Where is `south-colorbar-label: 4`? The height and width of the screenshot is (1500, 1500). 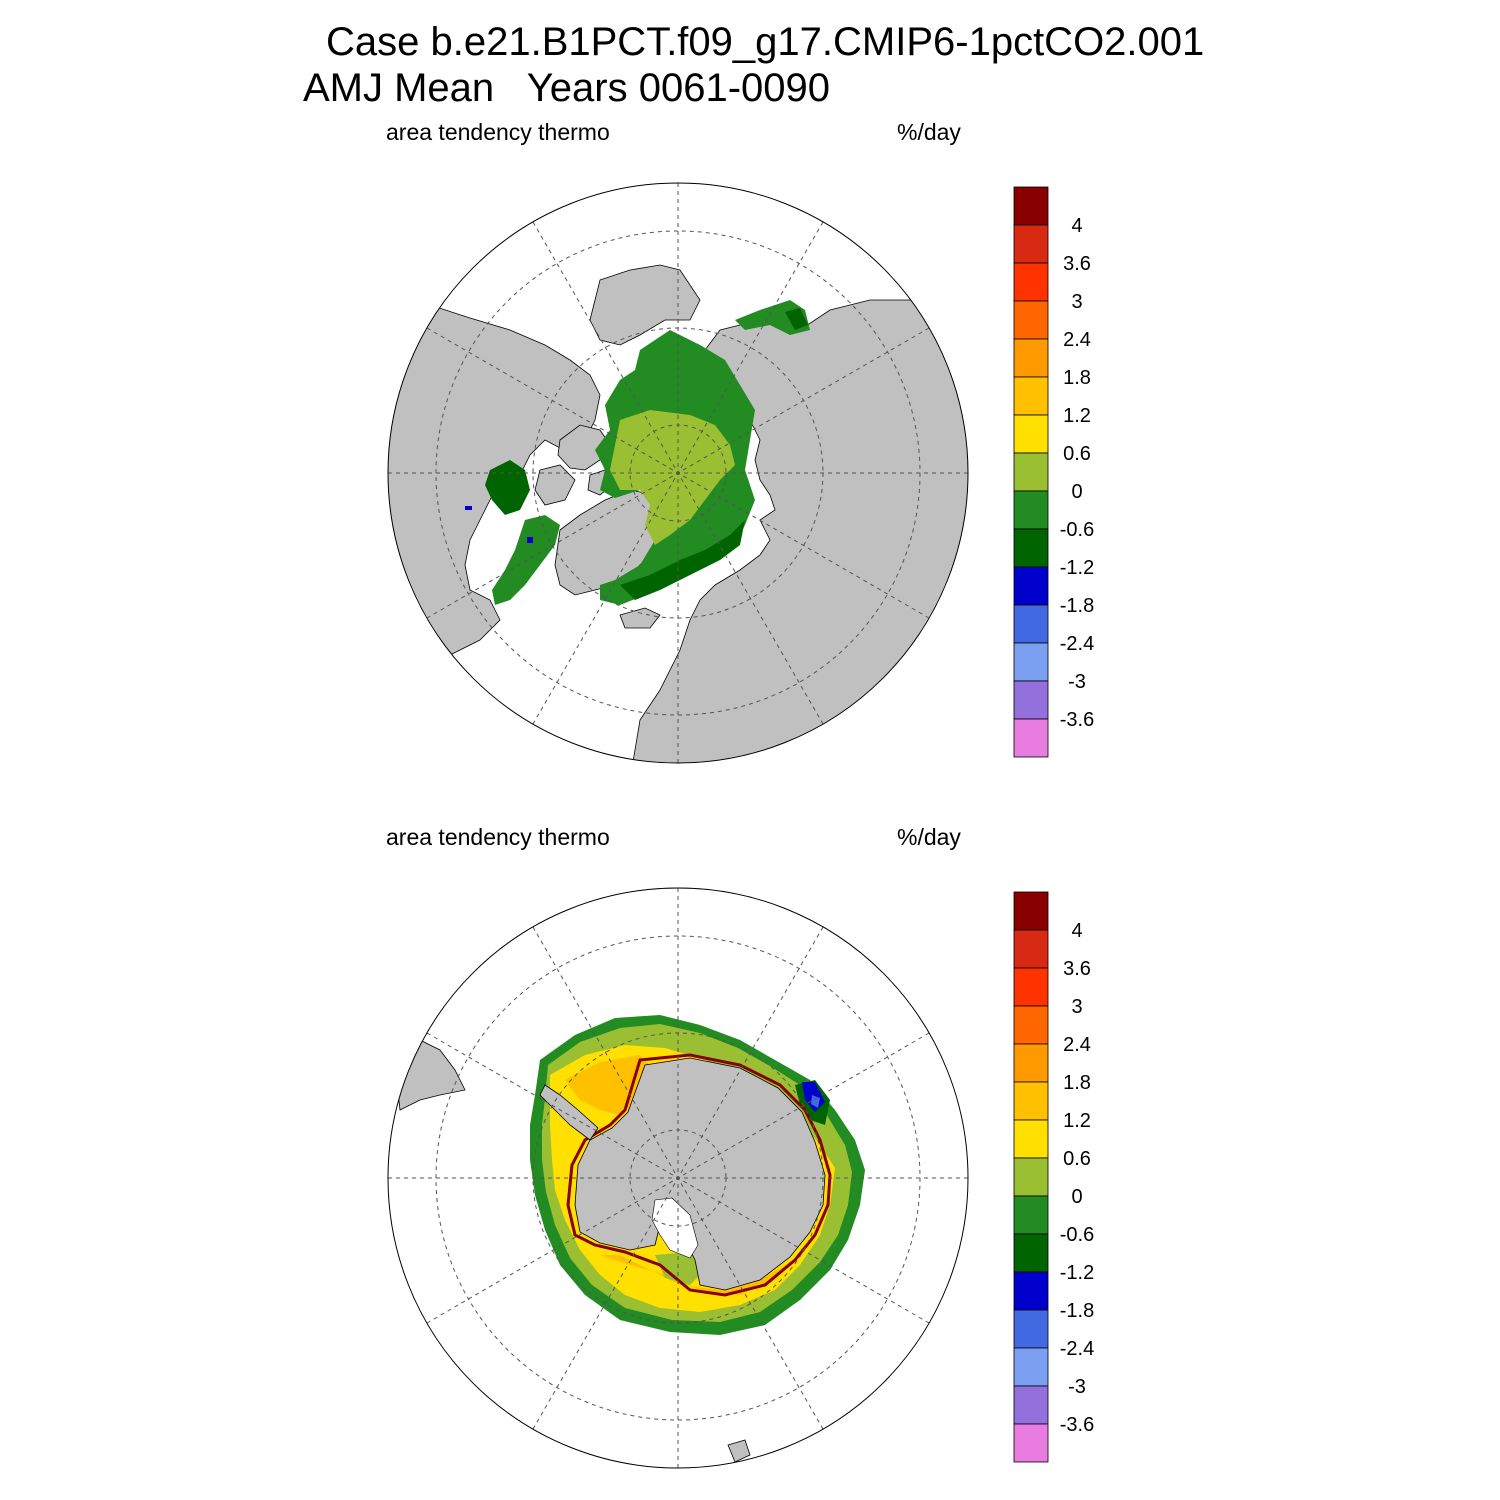
south-colorbar-label: 4 is located at coordinates (1076, 931).